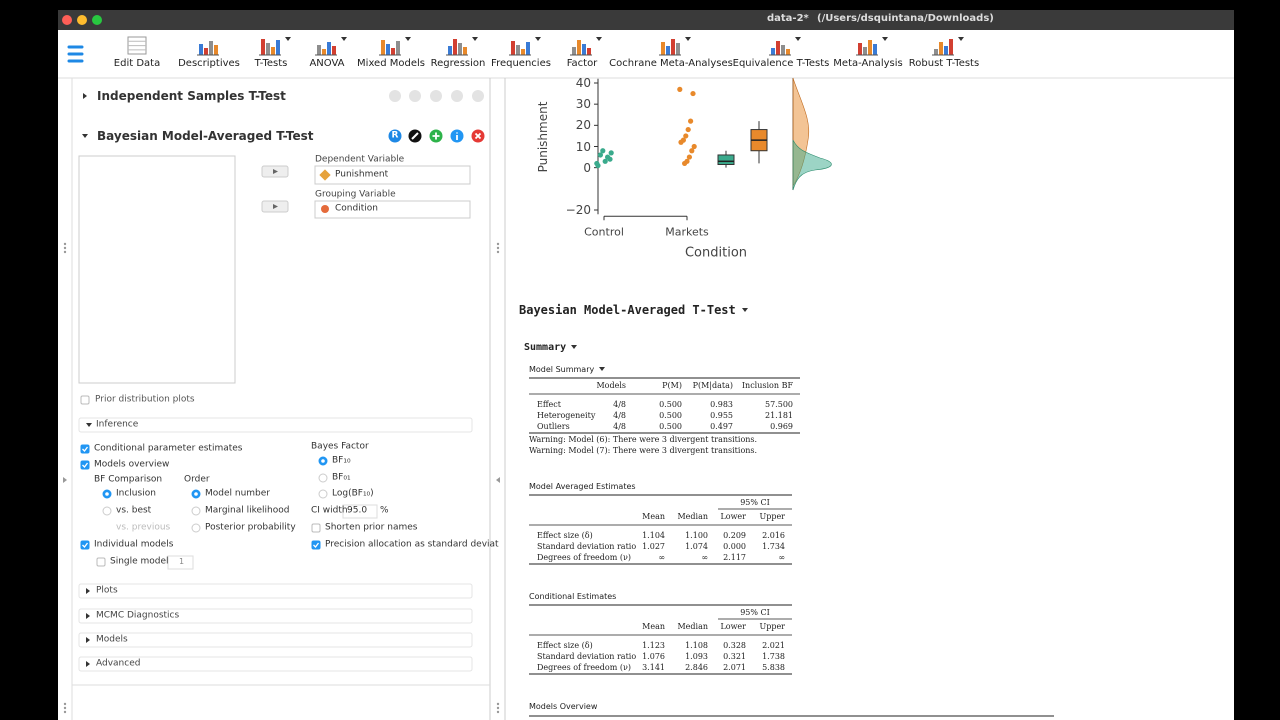  What do you see at coordinates (137, 63) in the screenshot?
I see `toolbar-item: Edit Data` at bounding box center [137, 63].